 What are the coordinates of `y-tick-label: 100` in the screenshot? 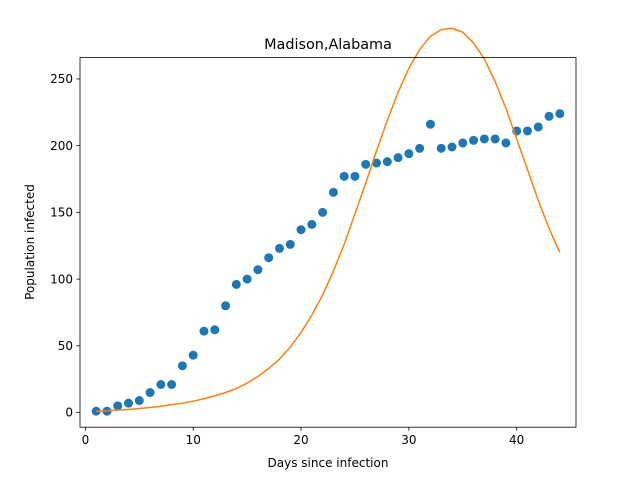 It's located at (61, 279).